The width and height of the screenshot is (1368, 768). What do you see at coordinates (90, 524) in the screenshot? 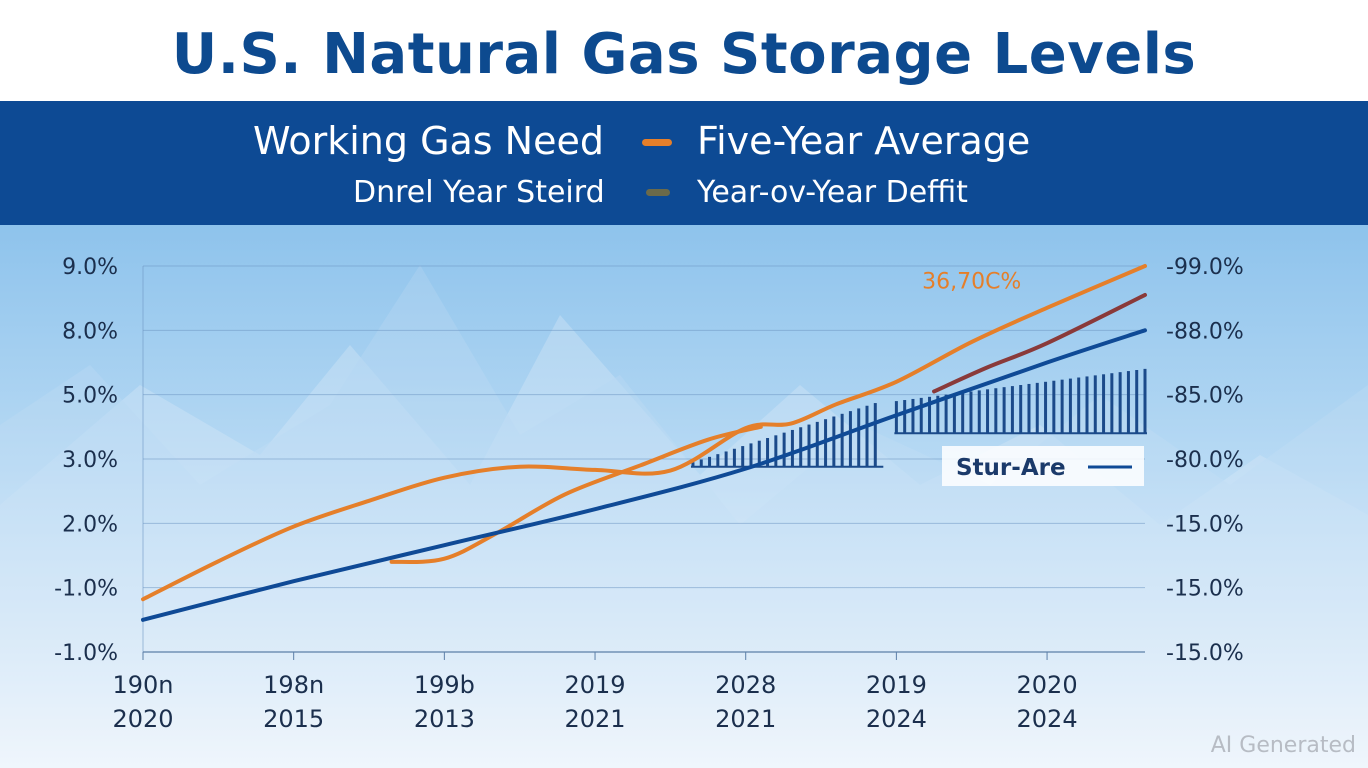
I see `y-left-tick-label: 2.0%` at bounding box center [90, 524].